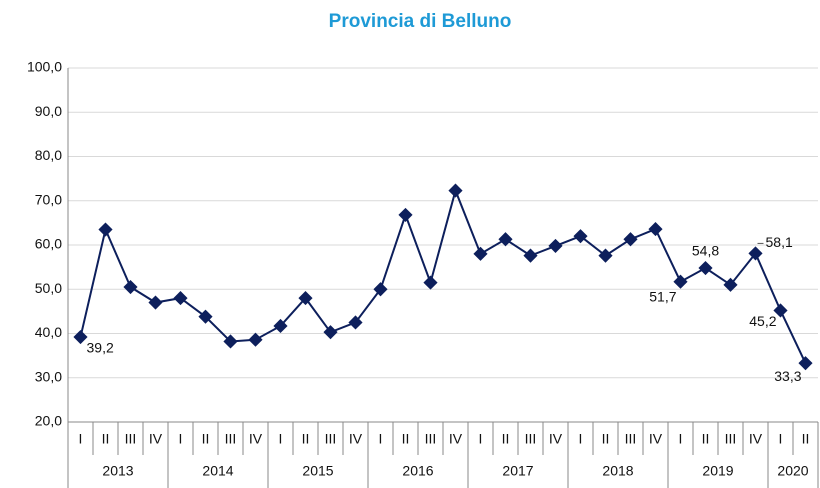 The height and width of the screenshot is (488, 820). What do you see at coordinates (317, 471) in the screenshot?
I see `year-label: 2015` at bounding box center [317, 471].